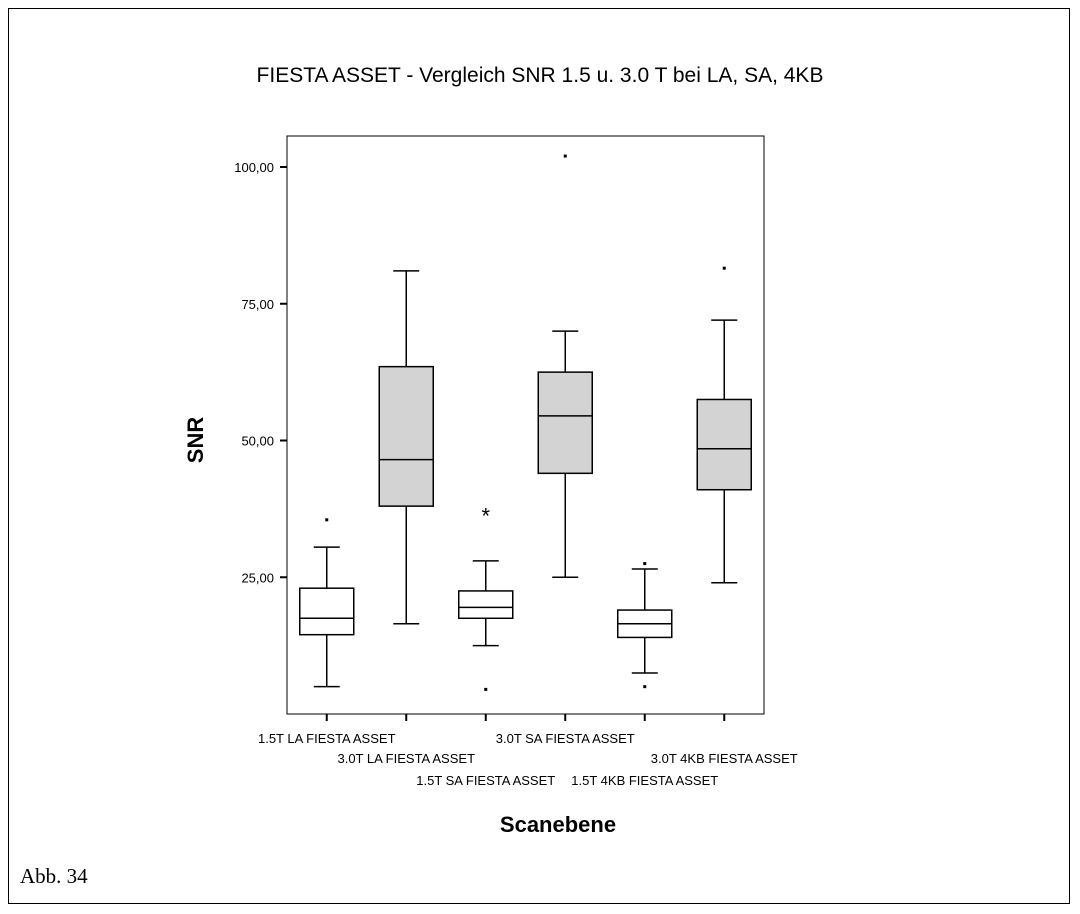  Describe the element at coordinates (327, 738) in the screenshot. I see `x-tick-label: 1.5T LA FIESTA ASSET` at that location.